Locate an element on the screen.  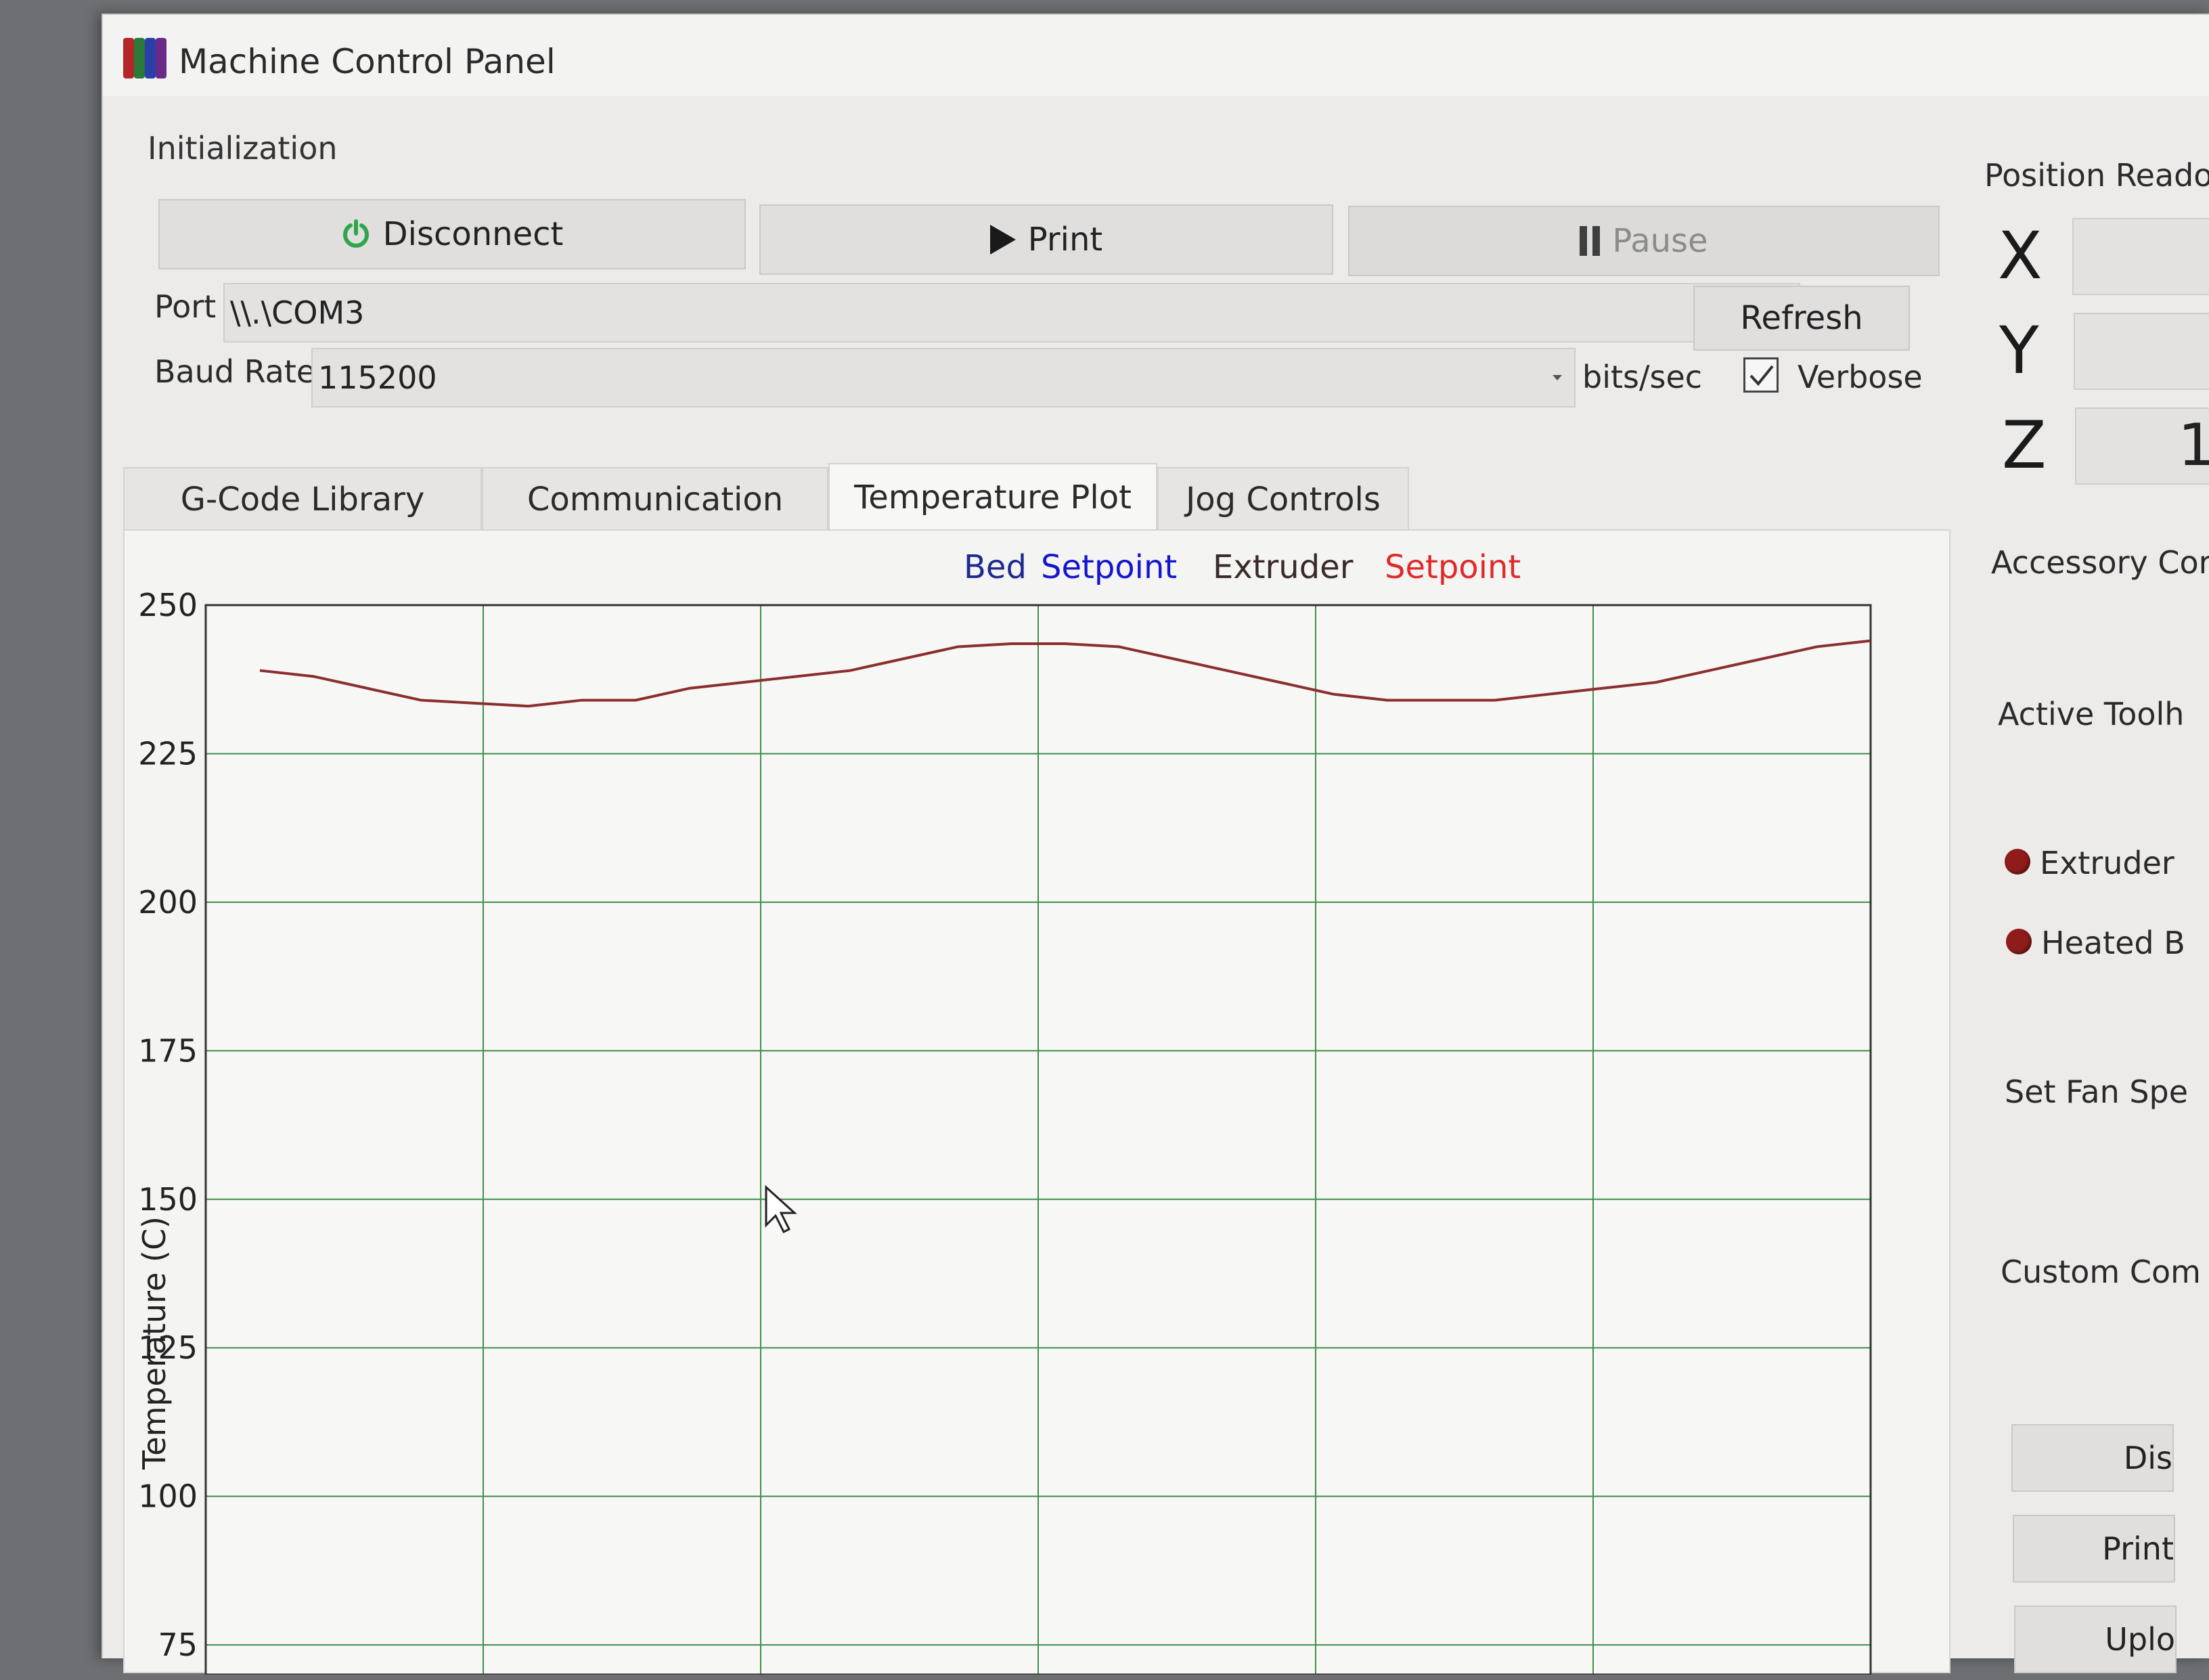
heated-bed-label: Heated B is located at coordinates (2113, 943).